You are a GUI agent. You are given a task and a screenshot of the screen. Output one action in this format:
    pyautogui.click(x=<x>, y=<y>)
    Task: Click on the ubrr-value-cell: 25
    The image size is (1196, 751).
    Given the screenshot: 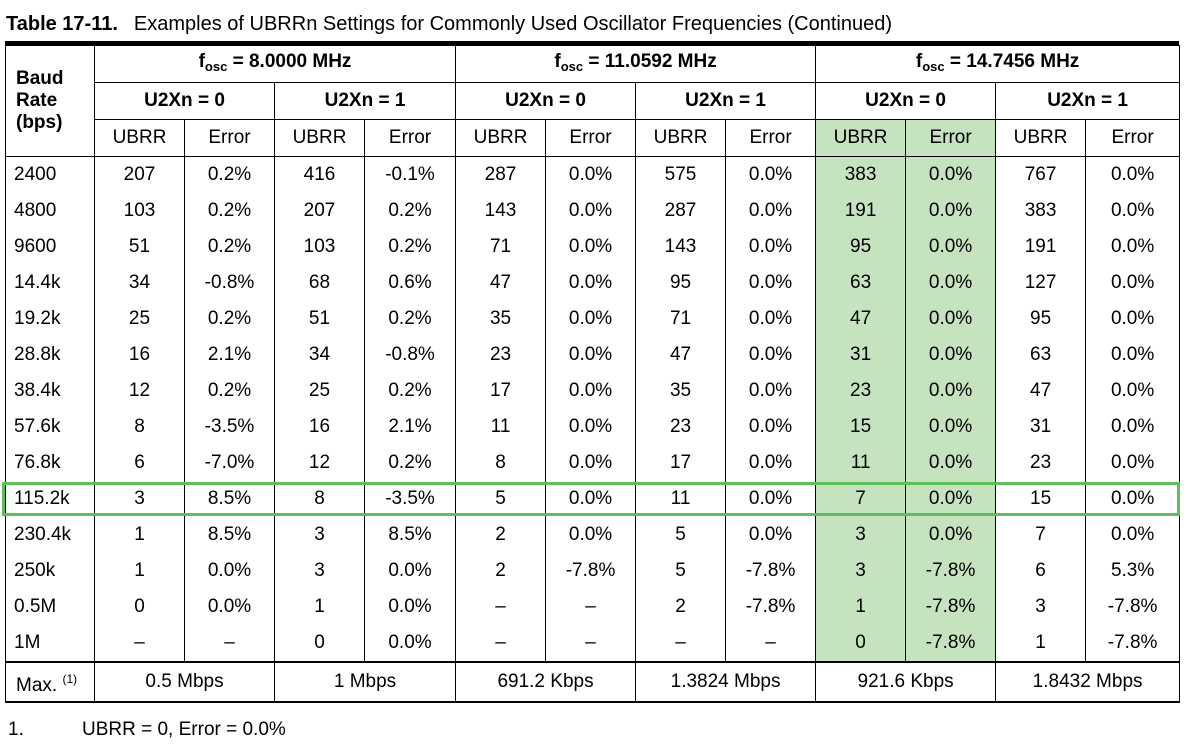 What is the action you would take?
    pyautogui.click(x=139, y=319)
    